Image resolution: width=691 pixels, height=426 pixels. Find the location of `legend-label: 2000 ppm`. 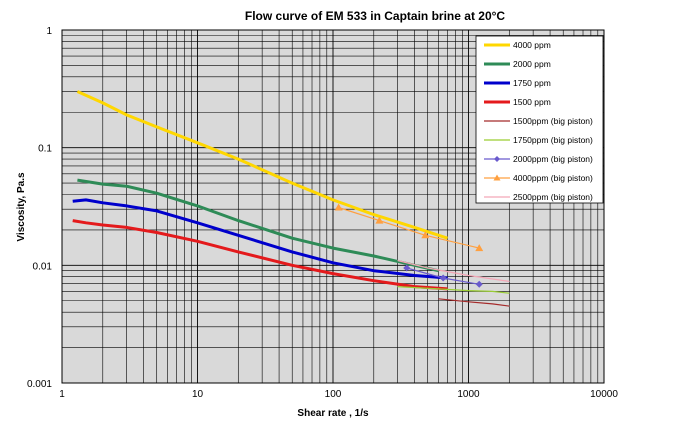

legend-label: 2000 ppm is located at coordinates (532, 64).